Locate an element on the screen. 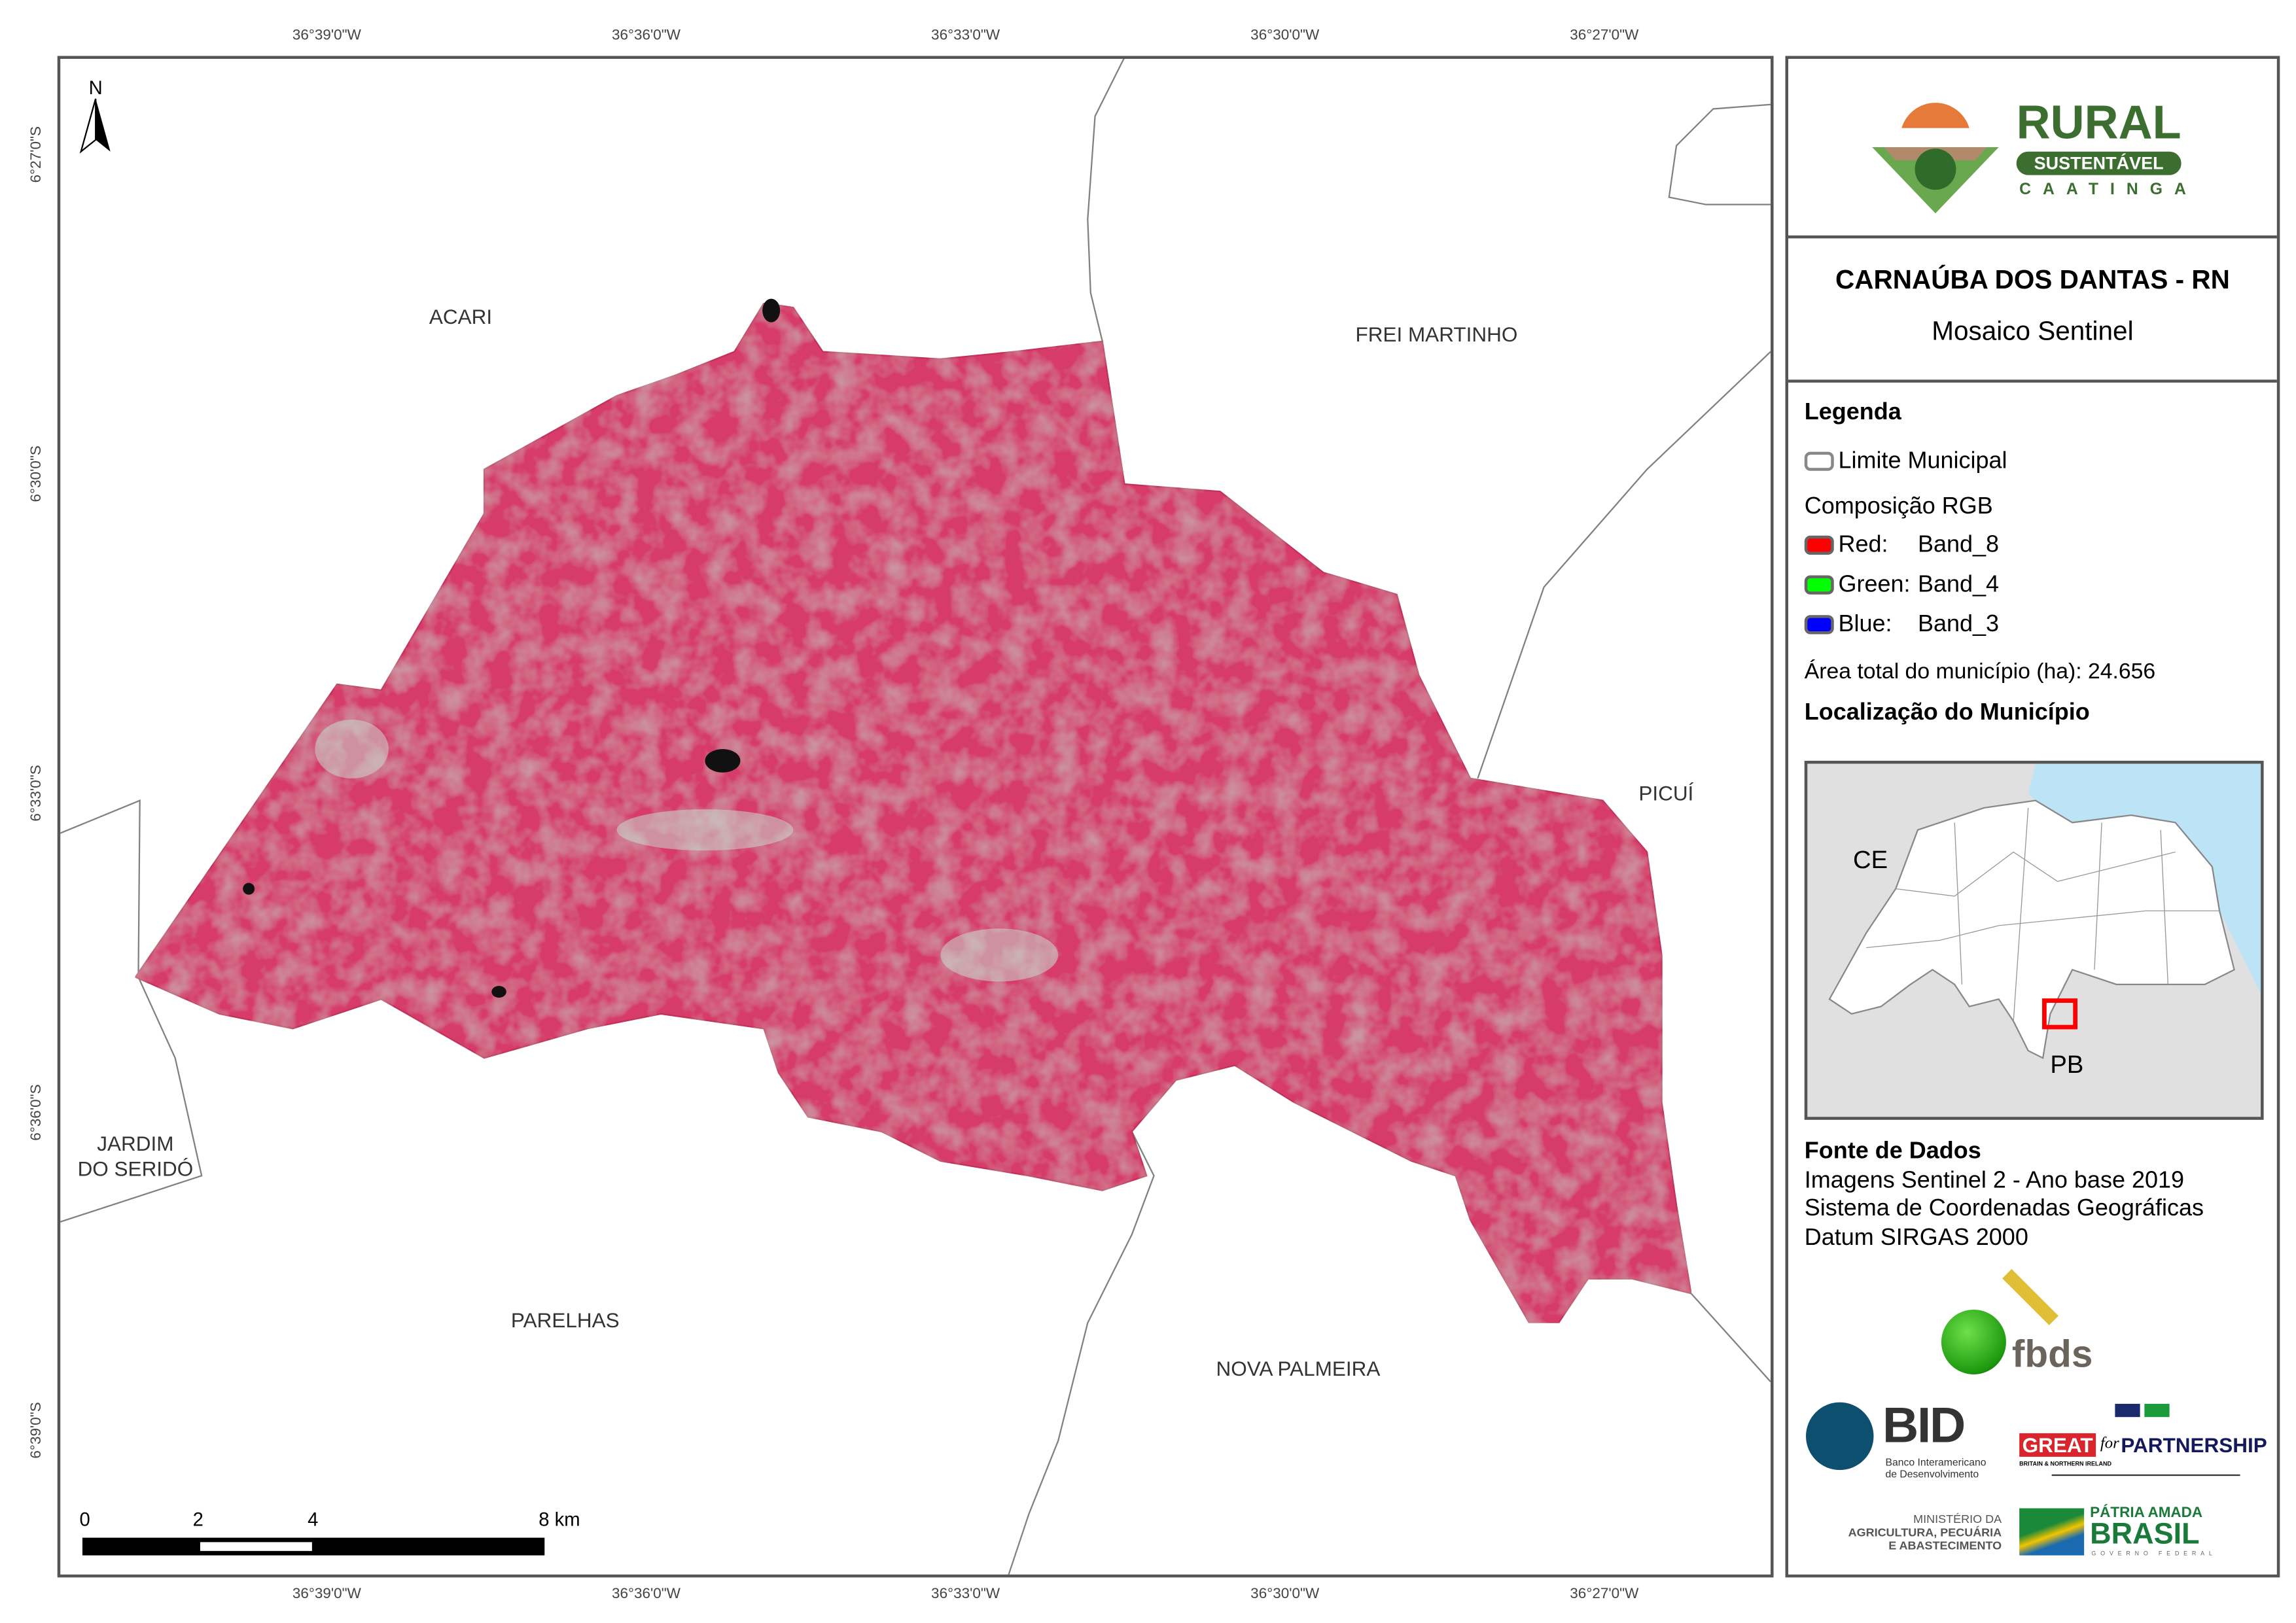 This screenshot has width=2296, height=1623. great-sub: BRITAIN & NORTHERN IRELAND is located at coordinates (2065, 1463).